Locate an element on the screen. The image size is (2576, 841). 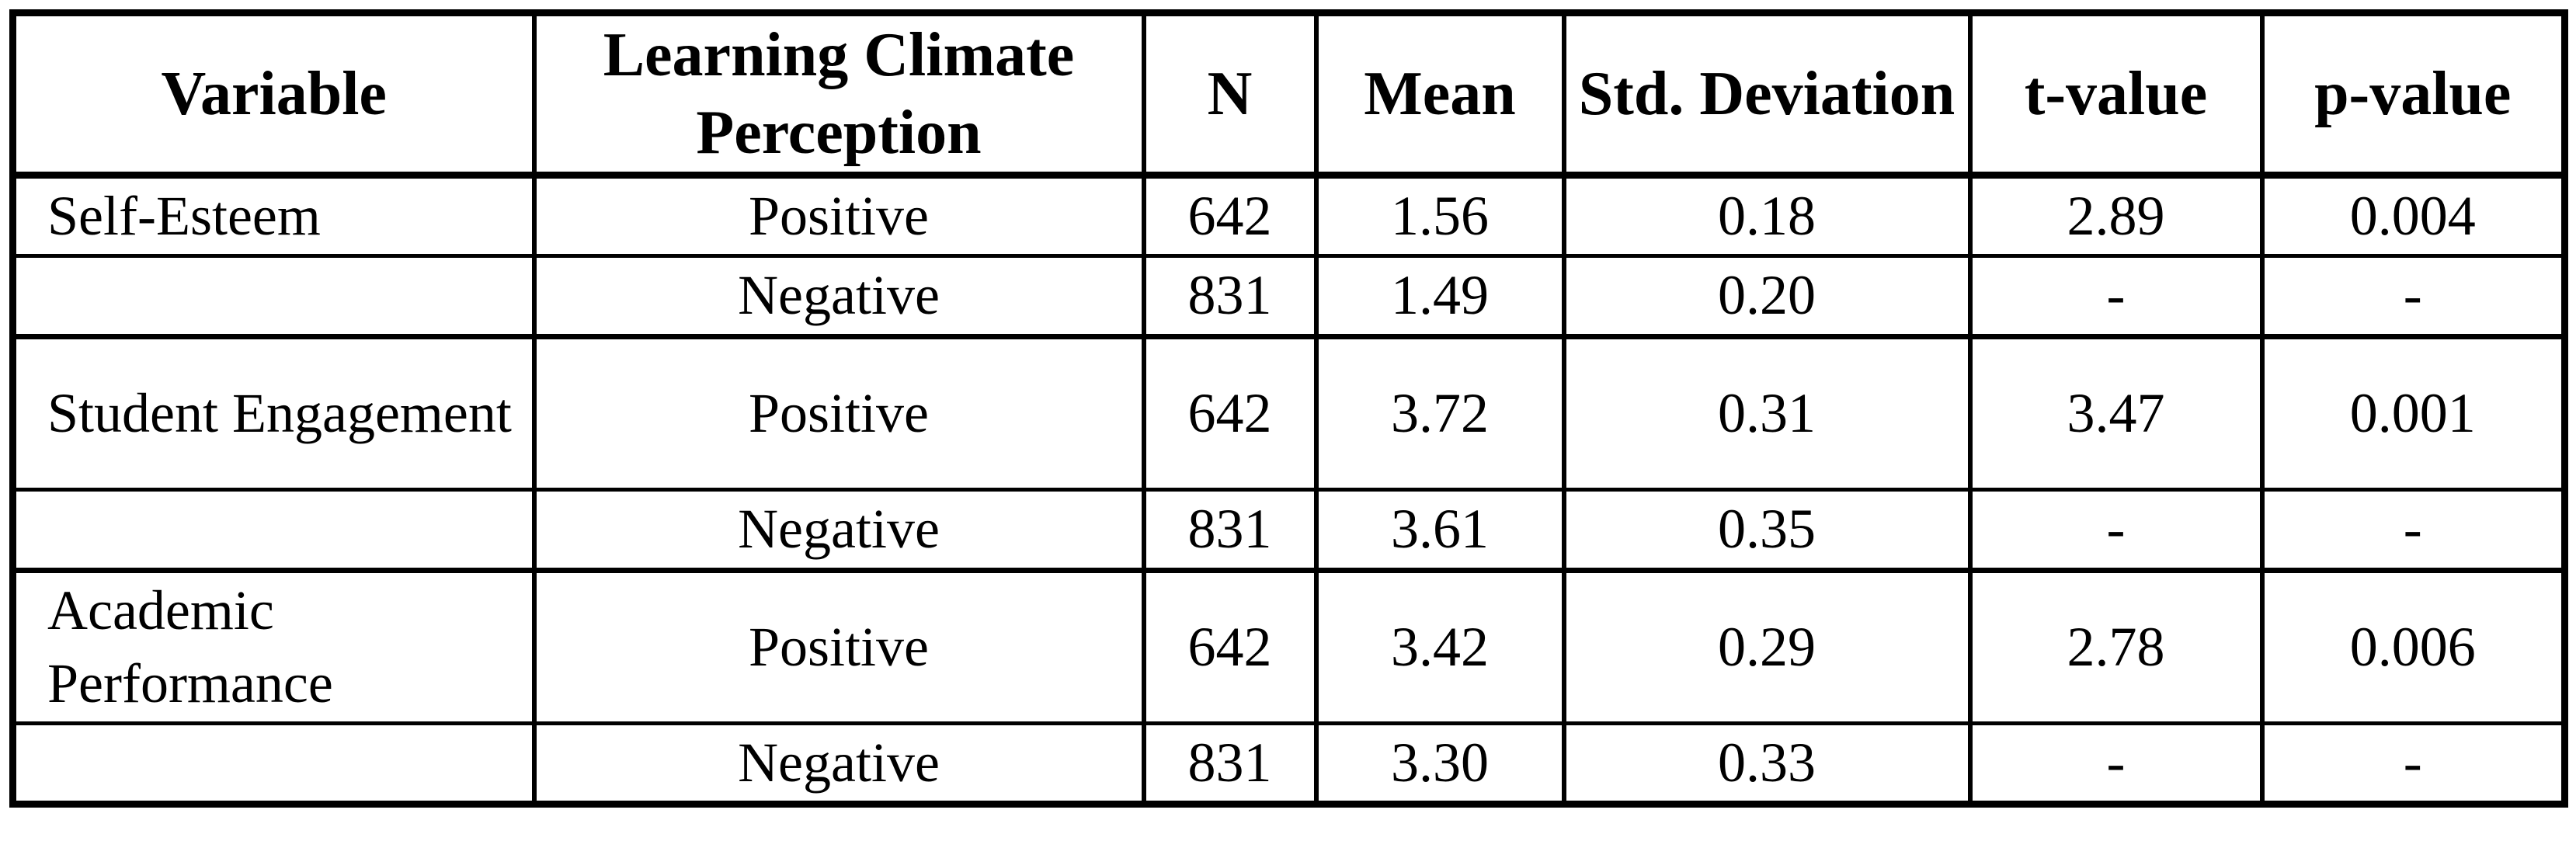
cell-sd: 0.20 is located at coordinates (1767, 297).